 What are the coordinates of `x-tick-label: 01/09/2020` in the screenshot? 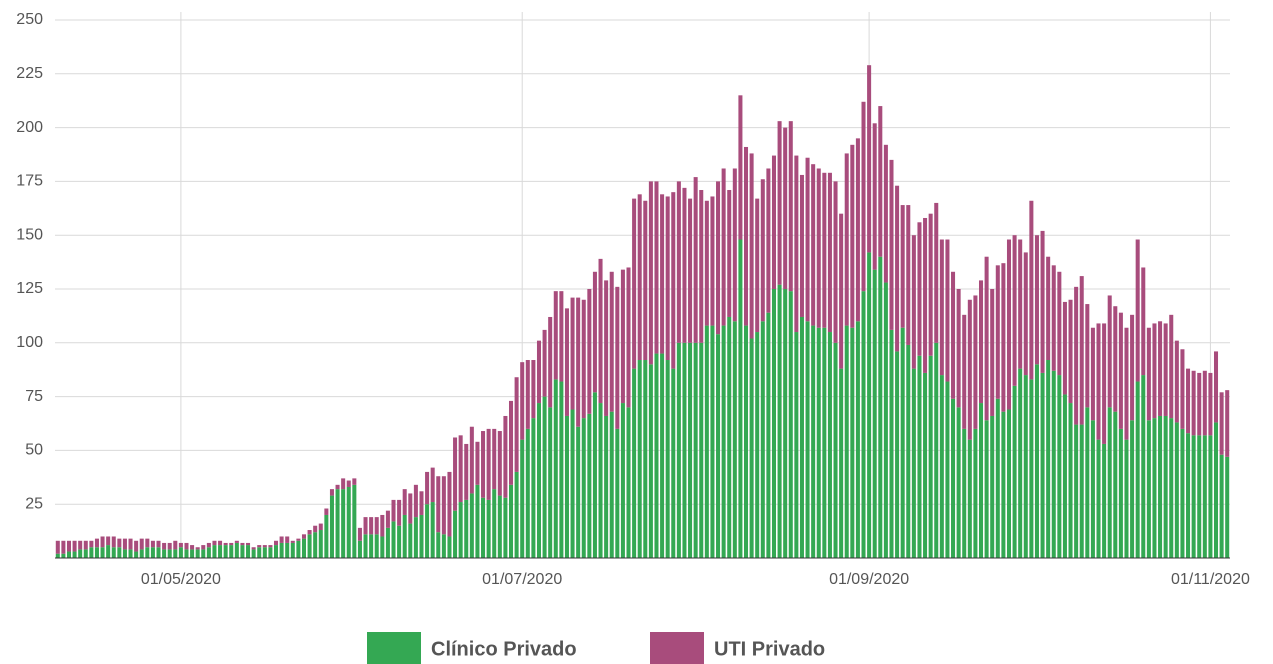 It's located at (869, 579).